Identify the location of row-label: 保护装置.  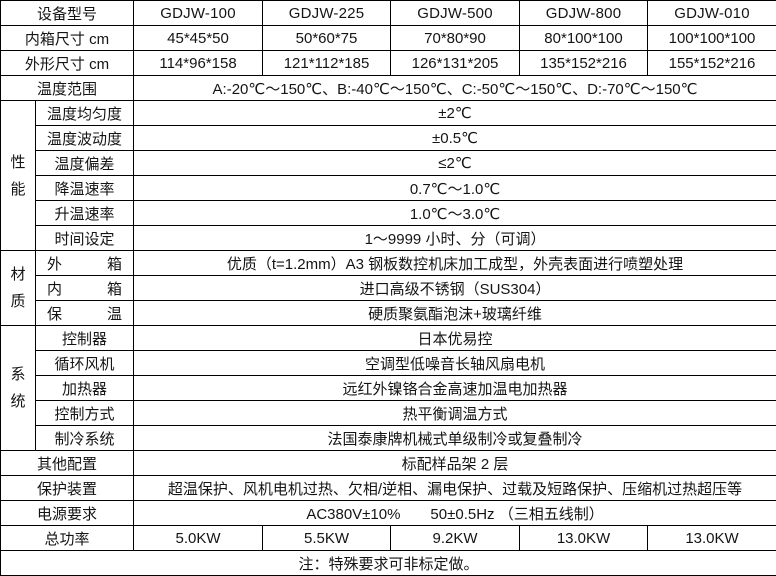
(67, 488).